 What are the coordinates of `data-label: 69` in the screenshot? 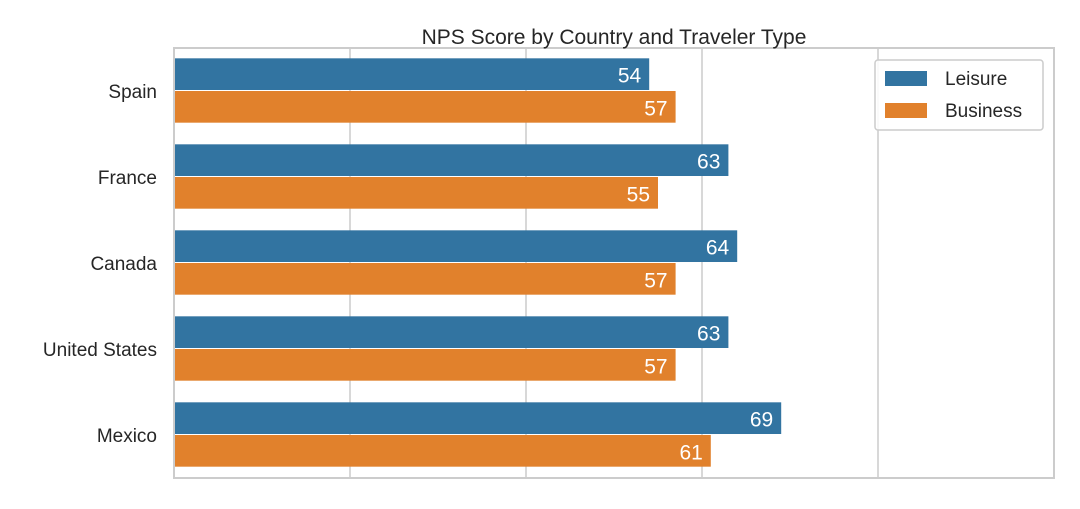 It's located at (761, 420).